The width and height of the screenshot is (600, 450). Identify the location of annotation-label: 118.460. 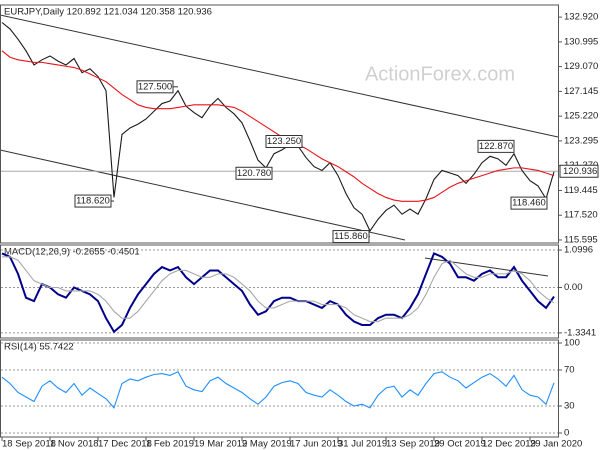
(529, 203).